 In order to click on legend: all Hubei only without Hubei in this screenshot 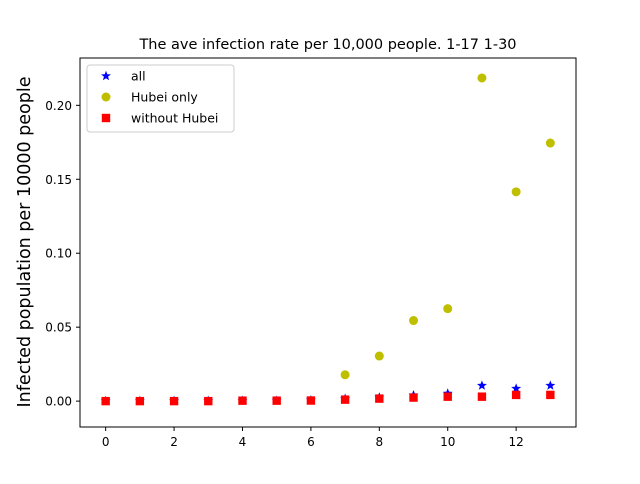, I will do `click(160, 98)`.